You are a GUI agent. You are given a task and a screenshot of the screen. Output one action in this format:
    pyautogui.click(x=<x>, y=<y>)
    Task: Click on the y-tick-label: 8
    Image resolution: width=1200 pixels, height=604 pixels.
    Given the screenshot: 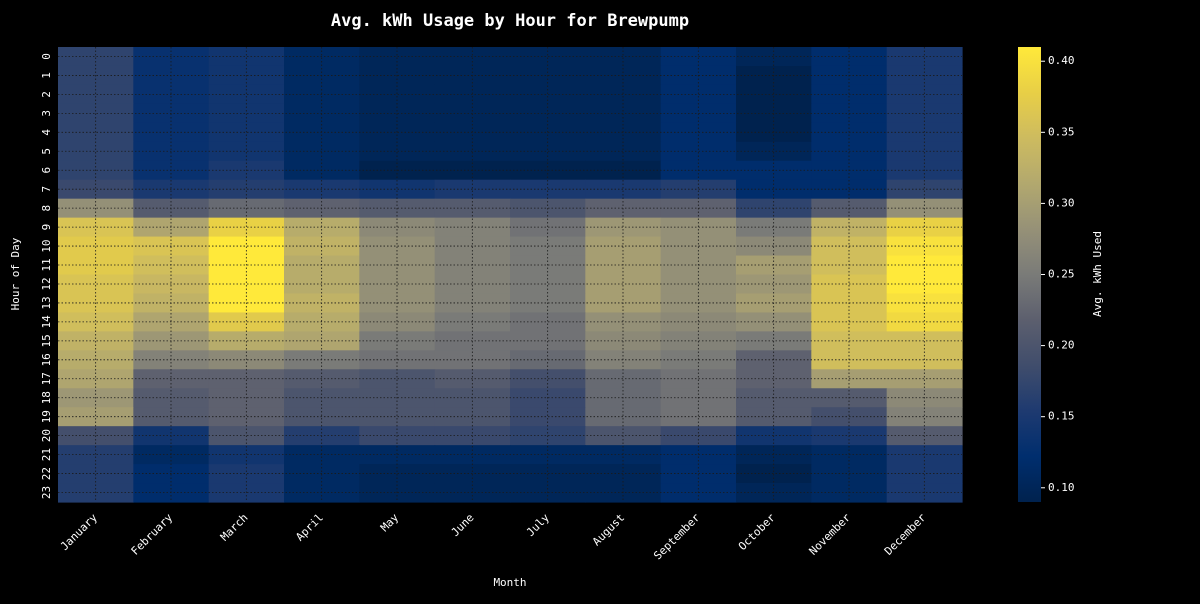 What is the action you would take?
    pyautogui.click(x=46, y=208)
    